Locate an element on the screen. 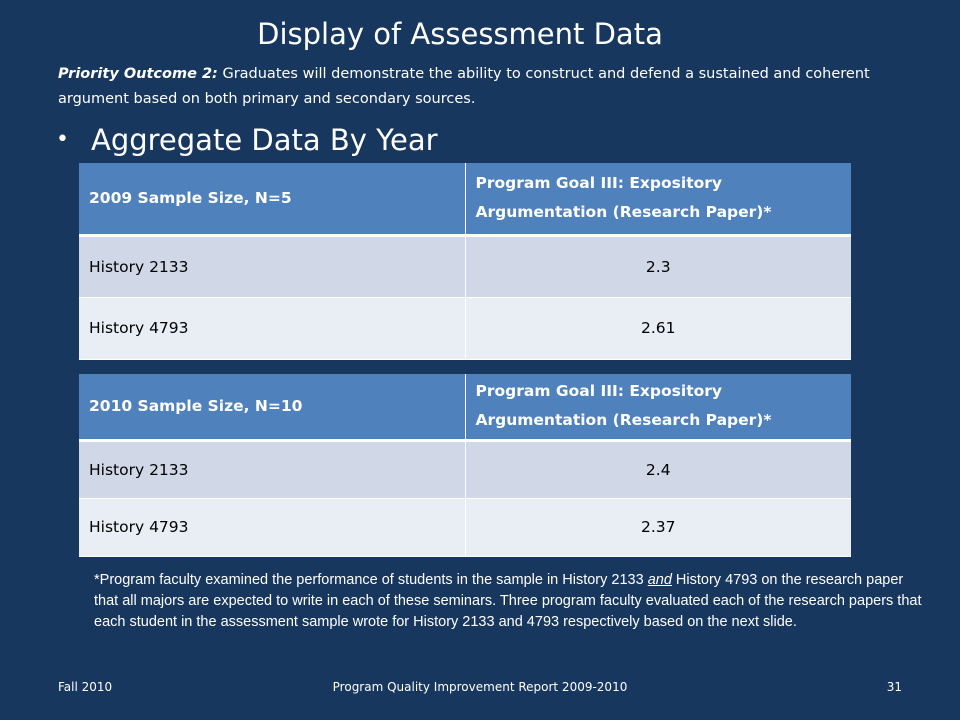 The height and width of the screenshot is (720, 960). header-sample-size: 2010 Sample Size, N=10 is located at coordinates (272, 408).